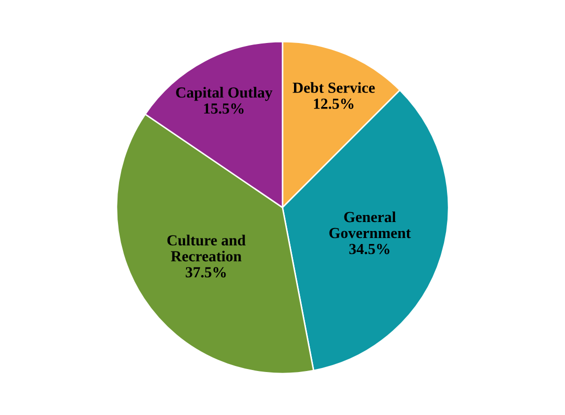 Image resolution: width=565 pixels, height=415 pixels. I want to click on slice-label: Culture and Recreation, so click(206, 248).